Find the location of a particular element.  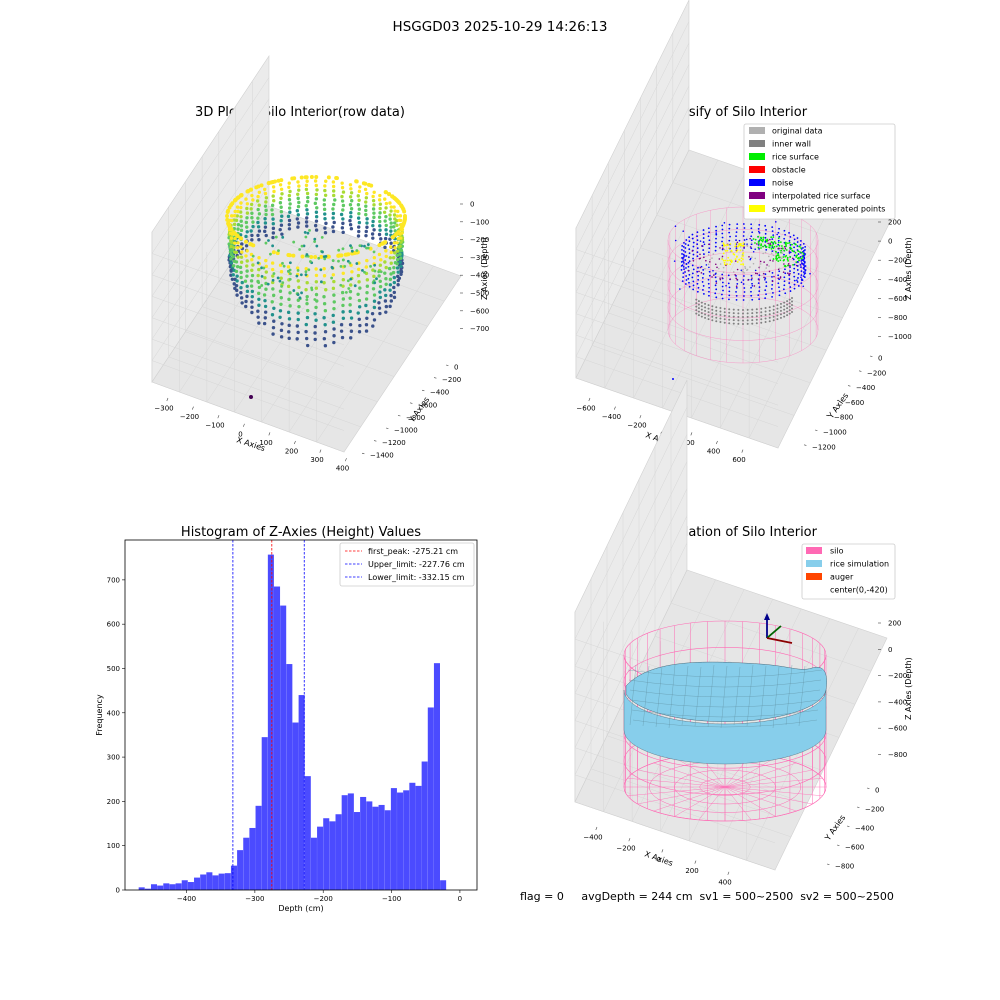

classify-symmetric-point is located at coordinates (735, 246).